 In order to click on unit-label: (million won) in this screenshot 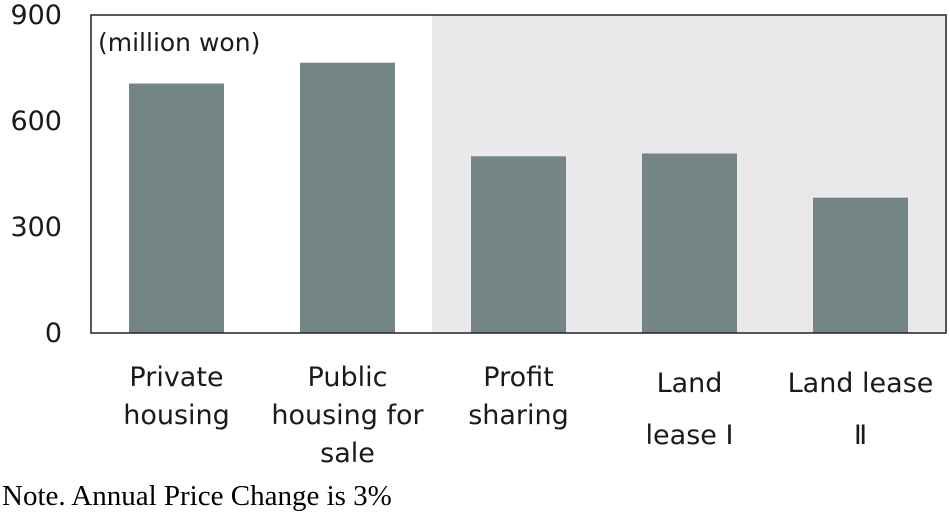, I will do `click(179, 42)`.